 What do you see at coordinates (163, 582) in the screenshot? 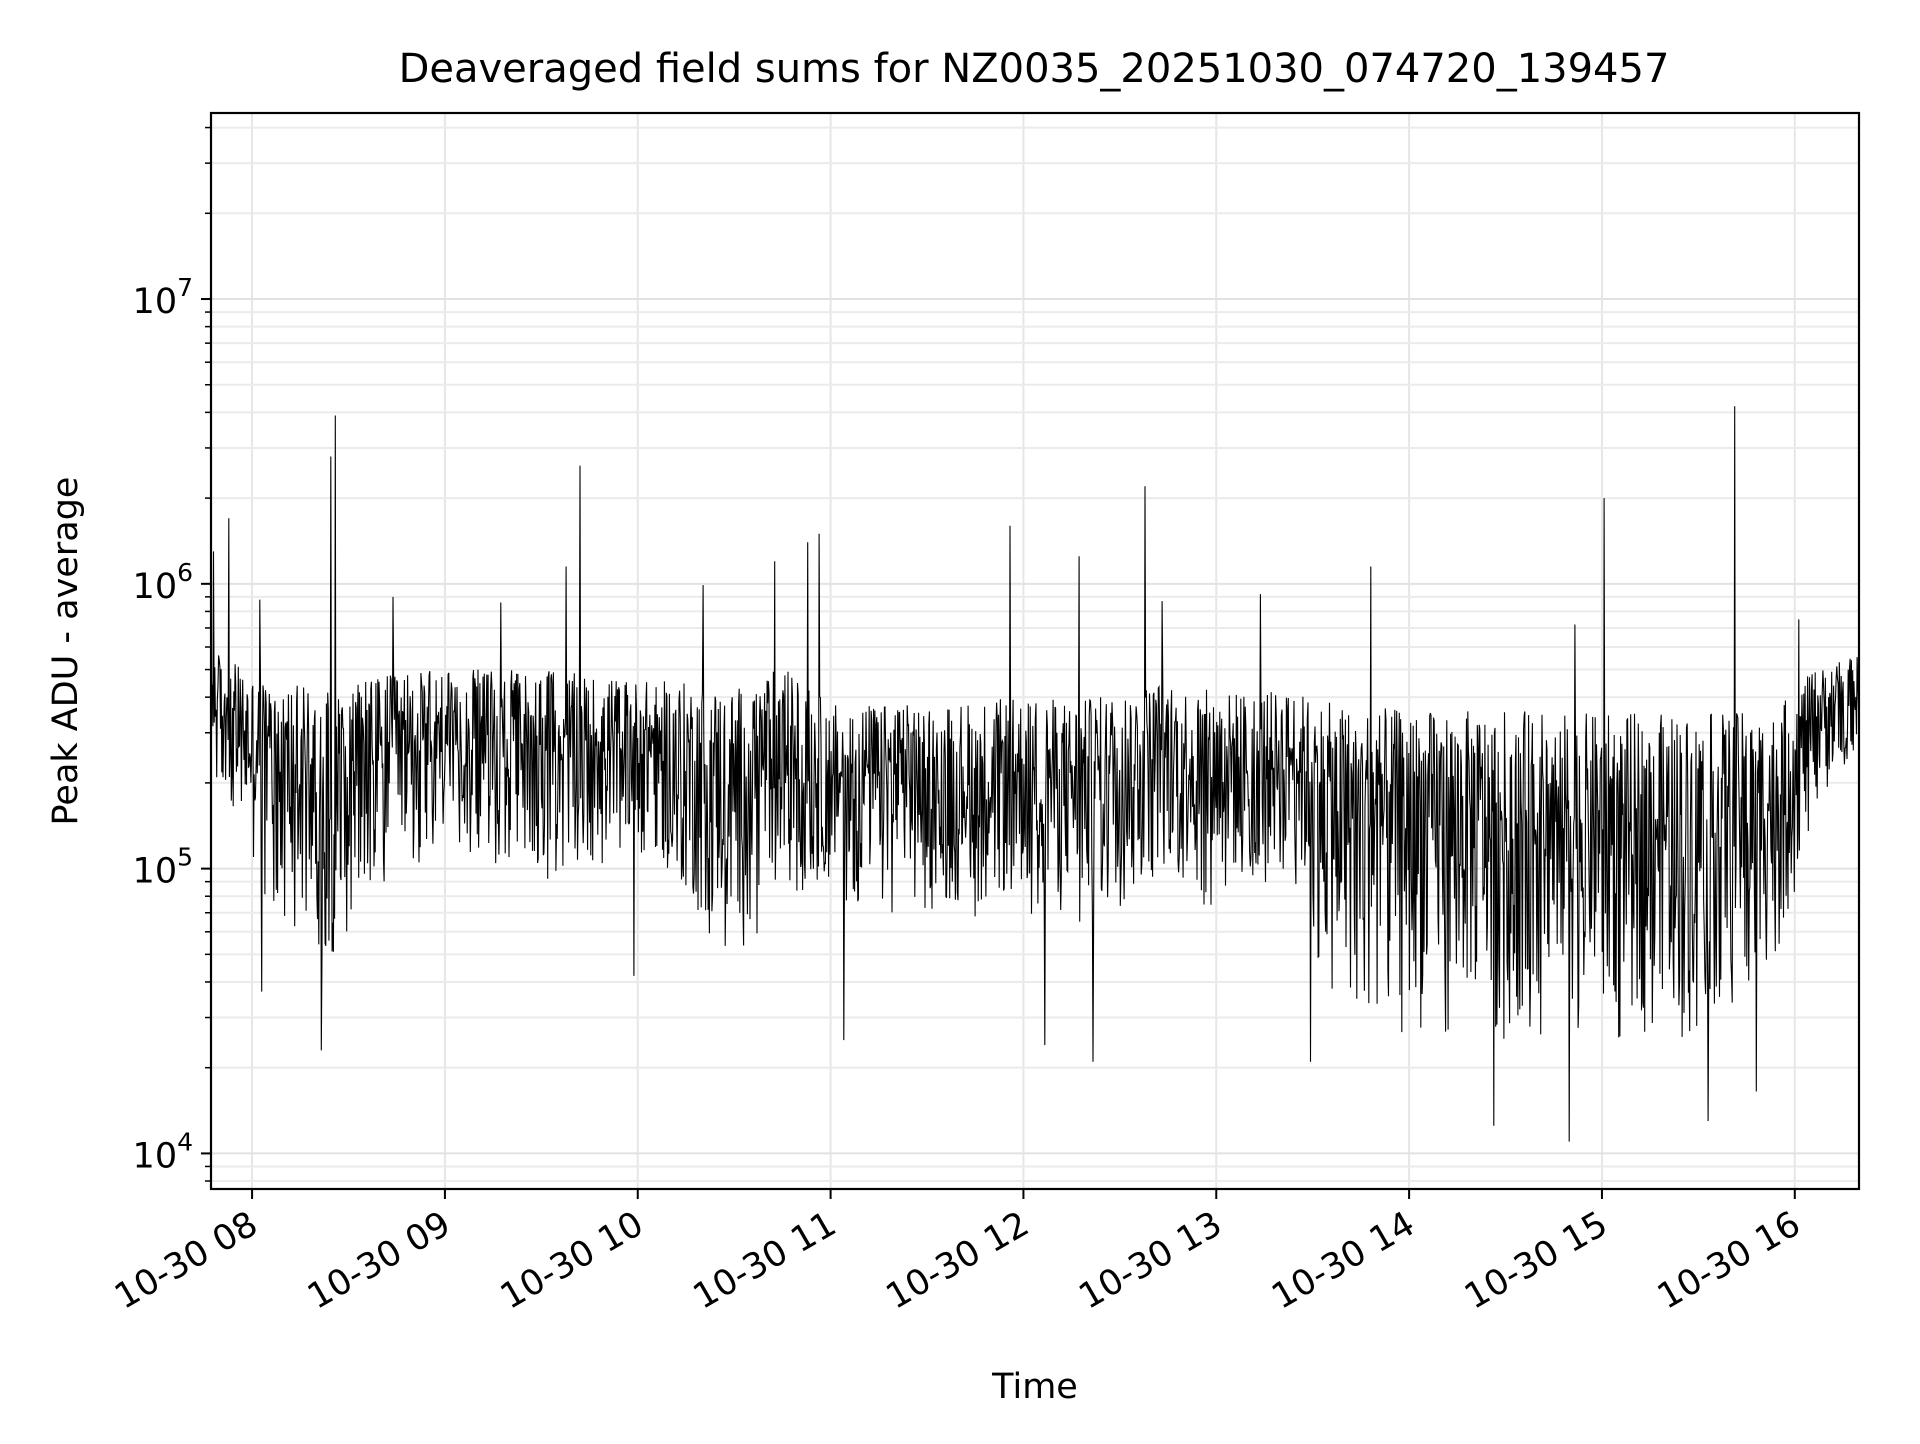
I see `y-tick-label: 10⁶` at bounding box center [163, 582].